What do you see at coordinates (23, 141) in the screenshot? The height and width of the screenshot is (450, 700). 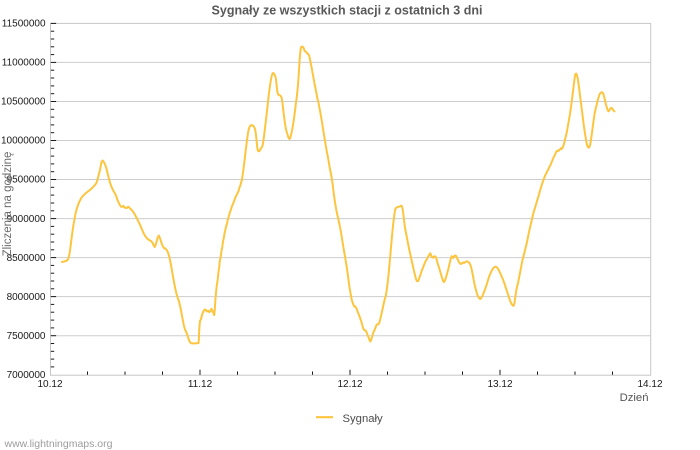 I see `svg-text: 10000000` at bounding box center [23, 141].